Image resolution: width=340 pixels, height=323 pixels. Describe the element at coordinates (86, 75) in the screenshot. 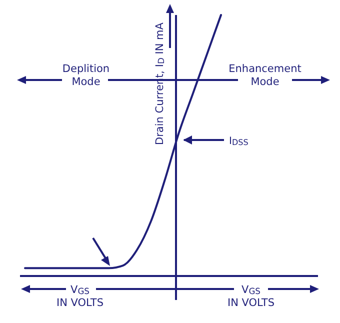

I see `annotation: Deplition Mode` at that location.